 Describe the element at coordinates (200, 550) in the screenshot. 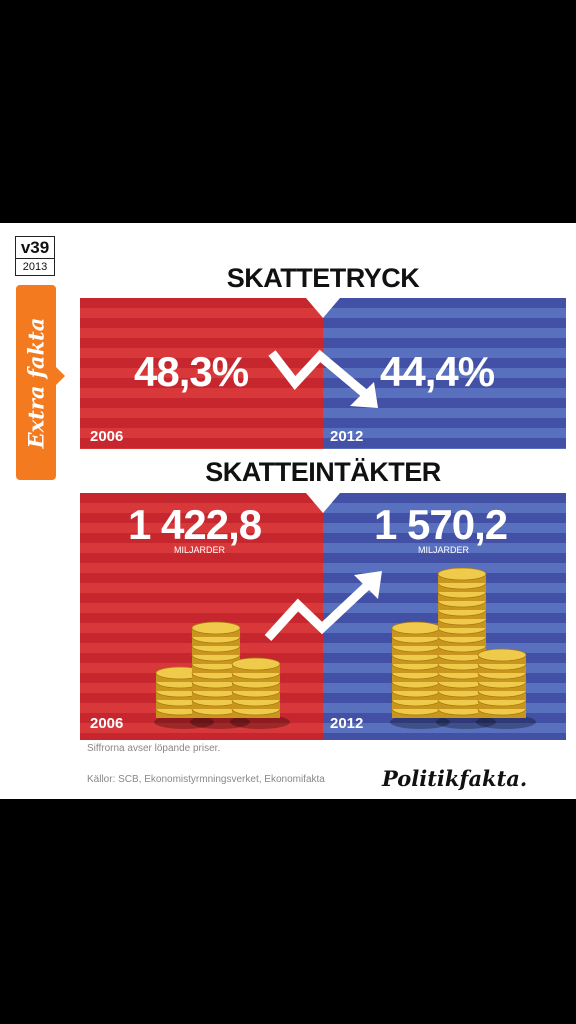

I see `tax-revenue-2006-unit: MILJARDER` at that location.